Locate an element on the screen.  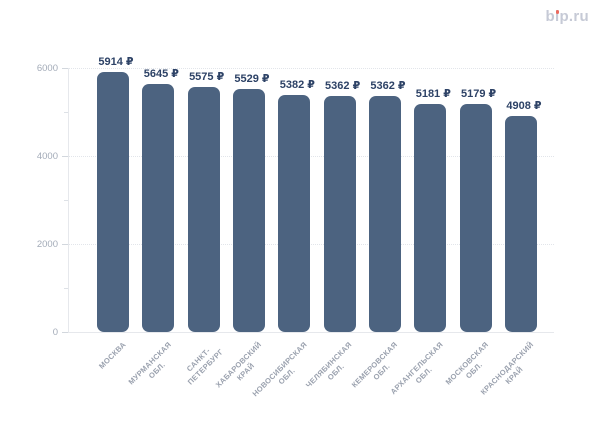
category-label-line: МОСКВА is located at coordinates (112, 355).